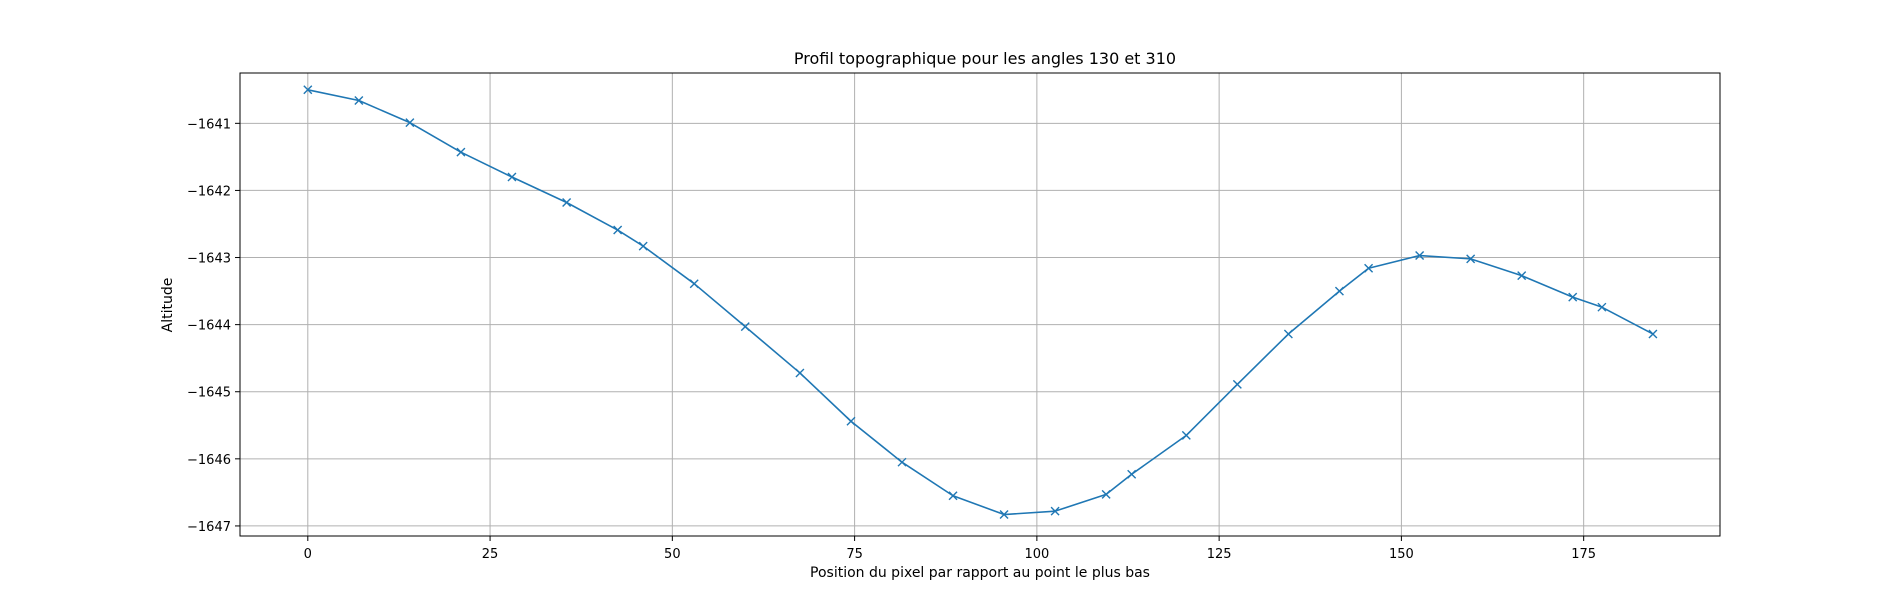 This screenshot has height=600, width=1900. I want to click on y-tick-label: −1646, so click(209, 460).